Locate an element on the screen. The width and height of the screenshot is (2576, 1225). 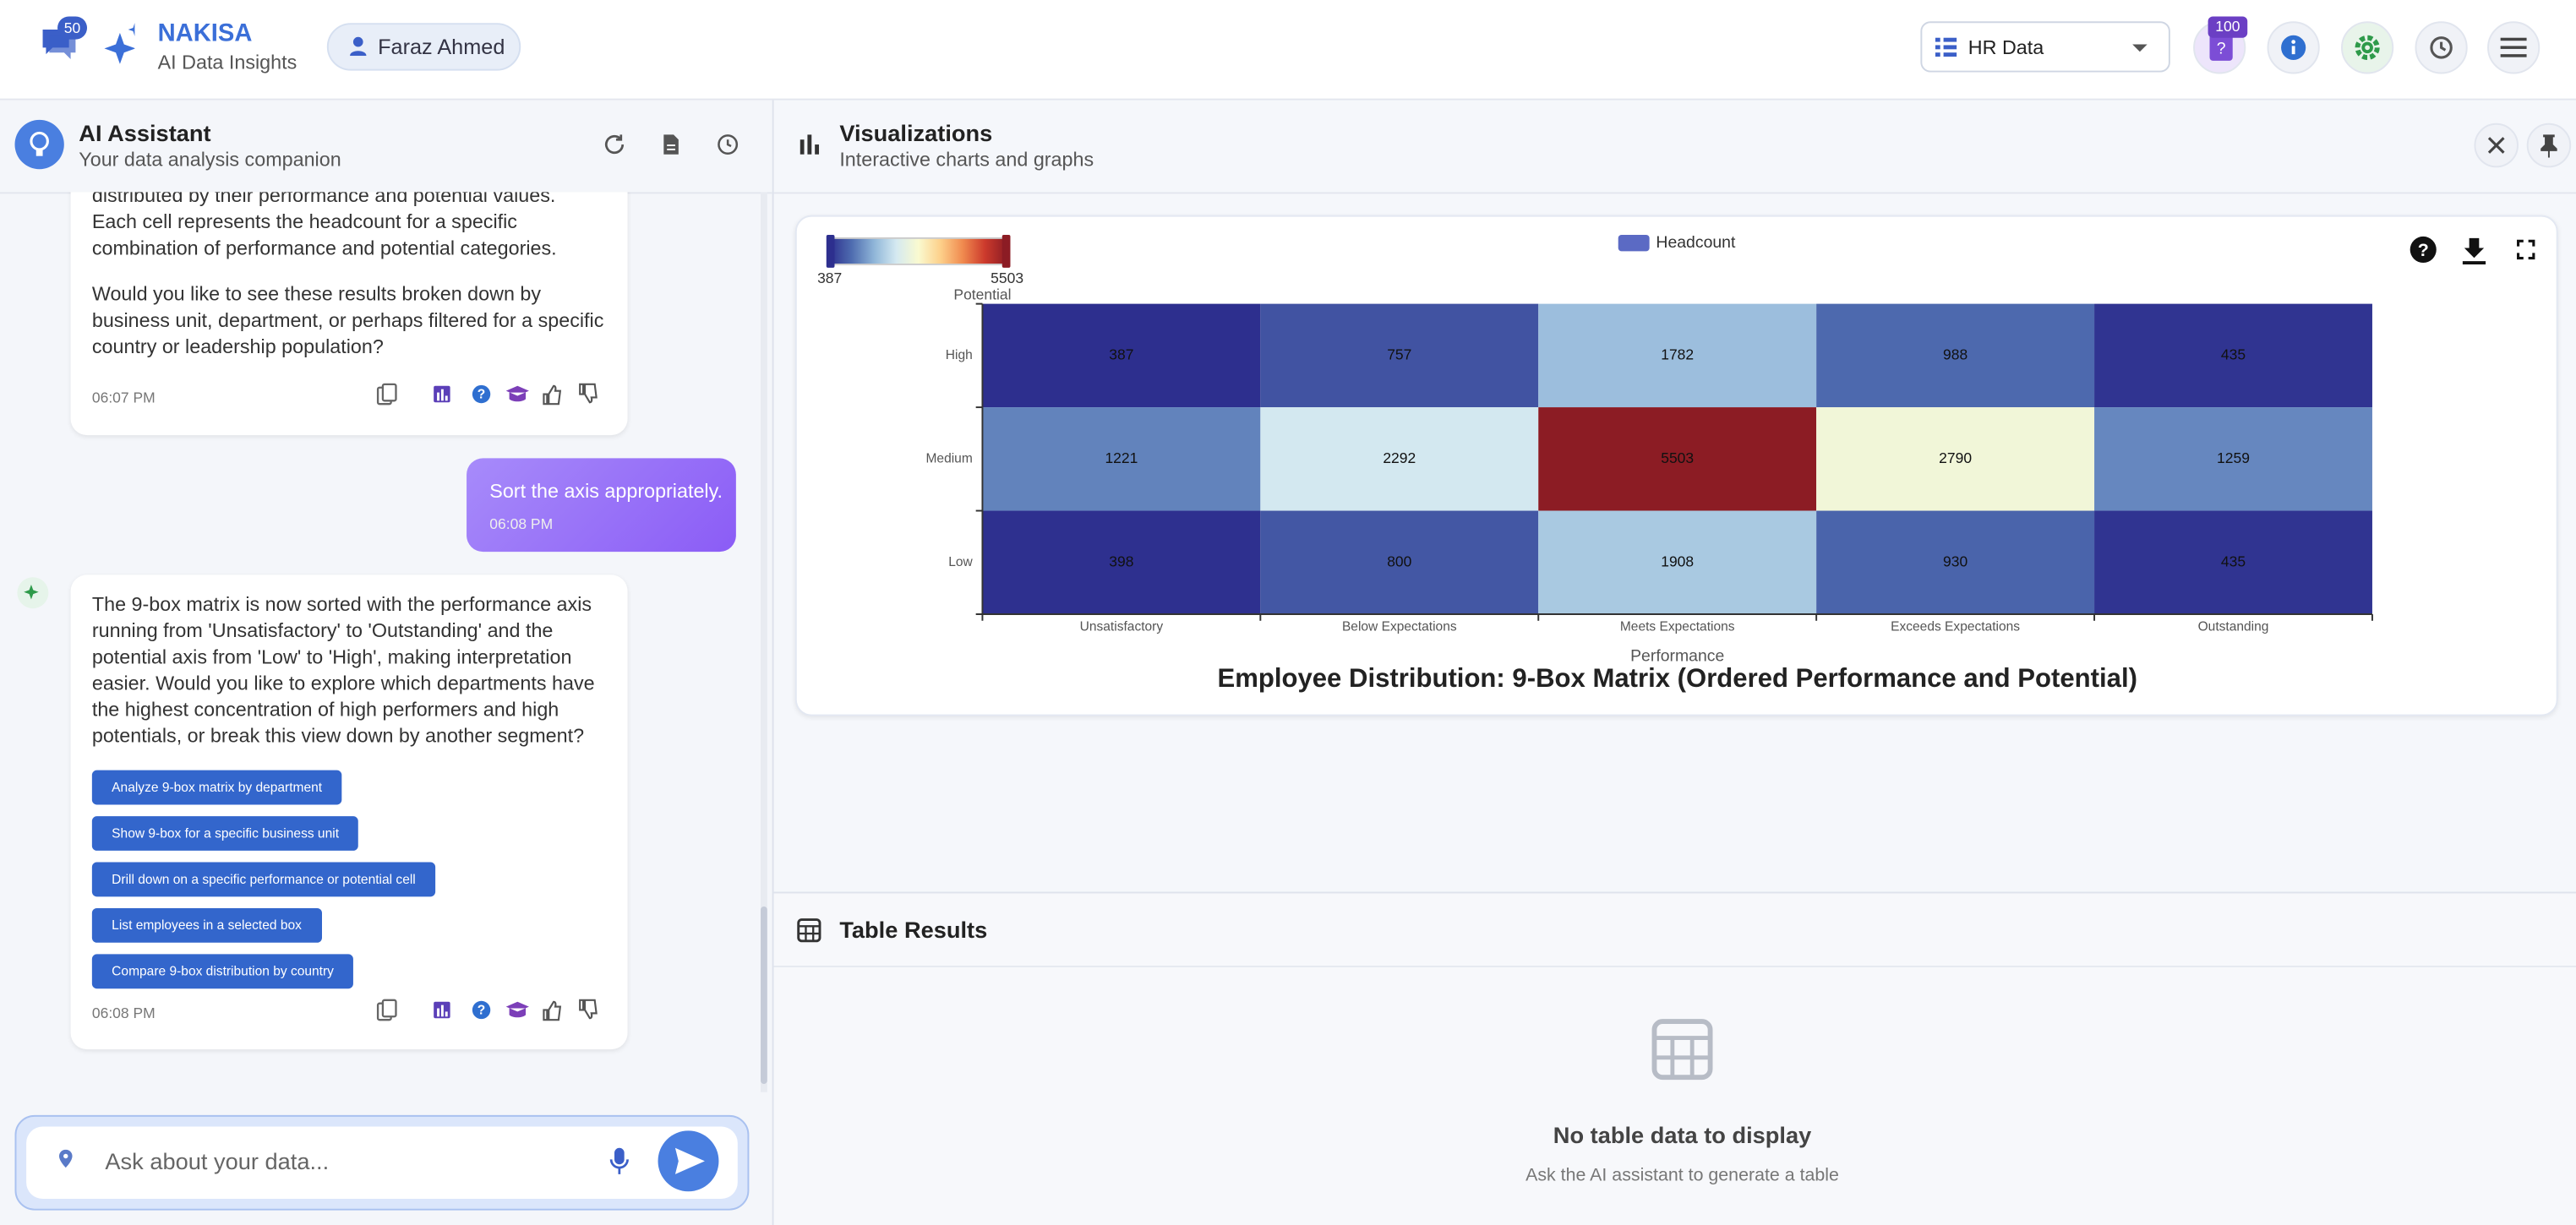
cell-label: 435 is located at coordinates (2233, 354).